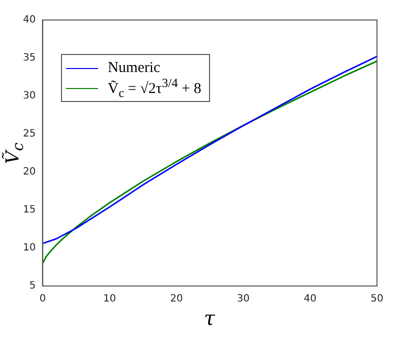  Describe the element at coordinates (134, 68) in the screenshot. I see `legend-label: Numeric` at that location.